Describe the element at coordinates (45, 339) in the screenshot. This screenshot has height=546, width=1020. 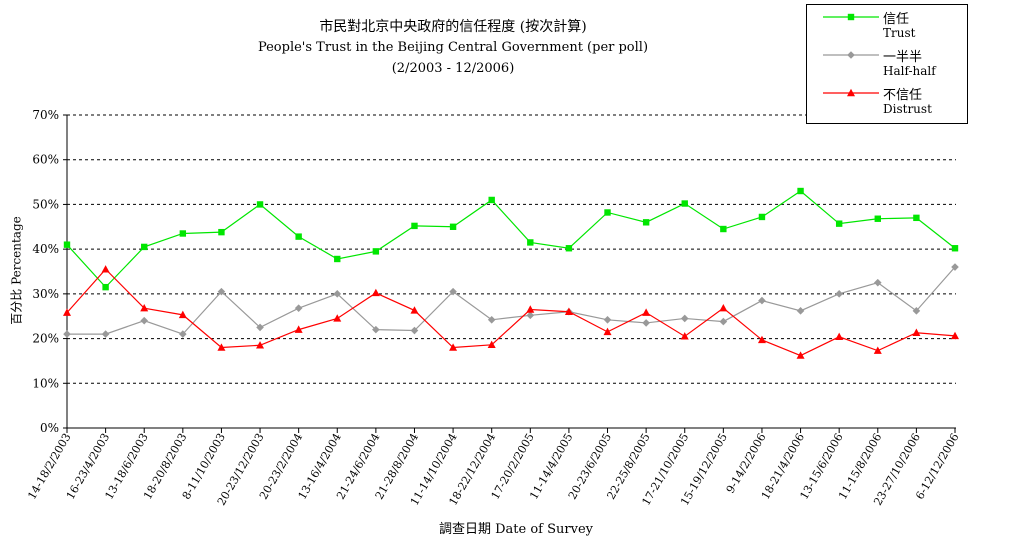
I see `y-tick-label: 20%` at that location.